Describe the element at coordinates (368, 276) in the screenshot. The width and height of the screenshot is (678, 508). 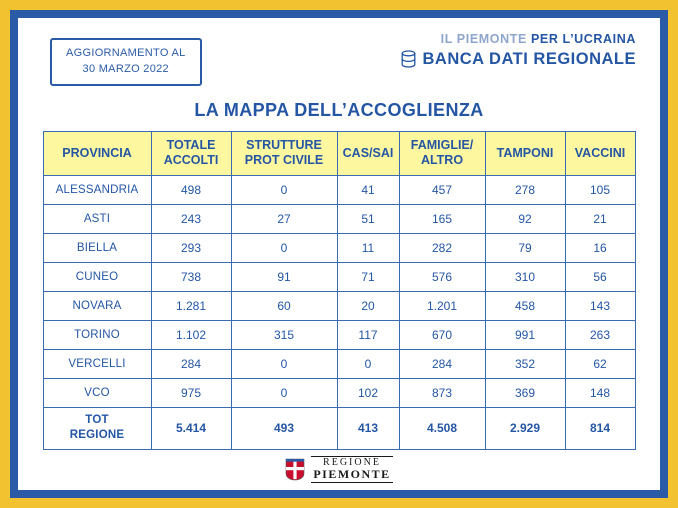
I see `value-cell: 71` at that location.